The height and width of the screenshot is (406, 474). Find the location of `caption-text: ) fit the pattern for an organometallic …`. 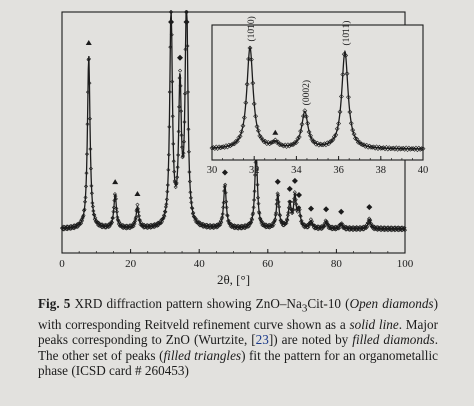

caption-text: ) fit the pattern for an organometallic … is located at coordinates (238, 363).